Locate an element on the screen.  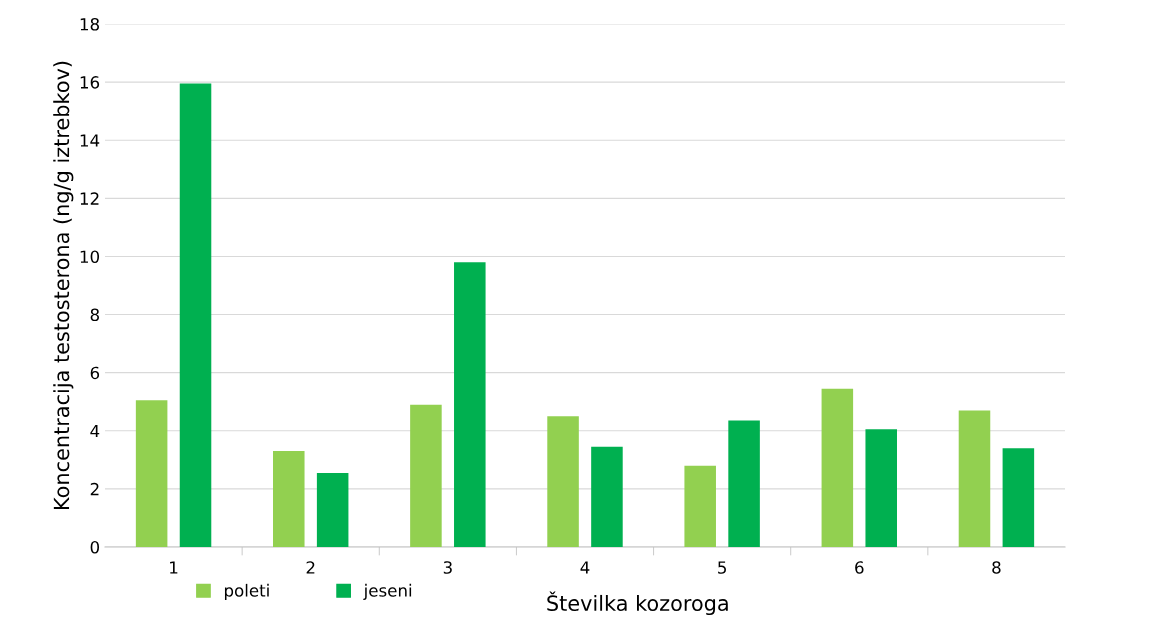
legend-label: poleti is located at coordinates (246, 591).